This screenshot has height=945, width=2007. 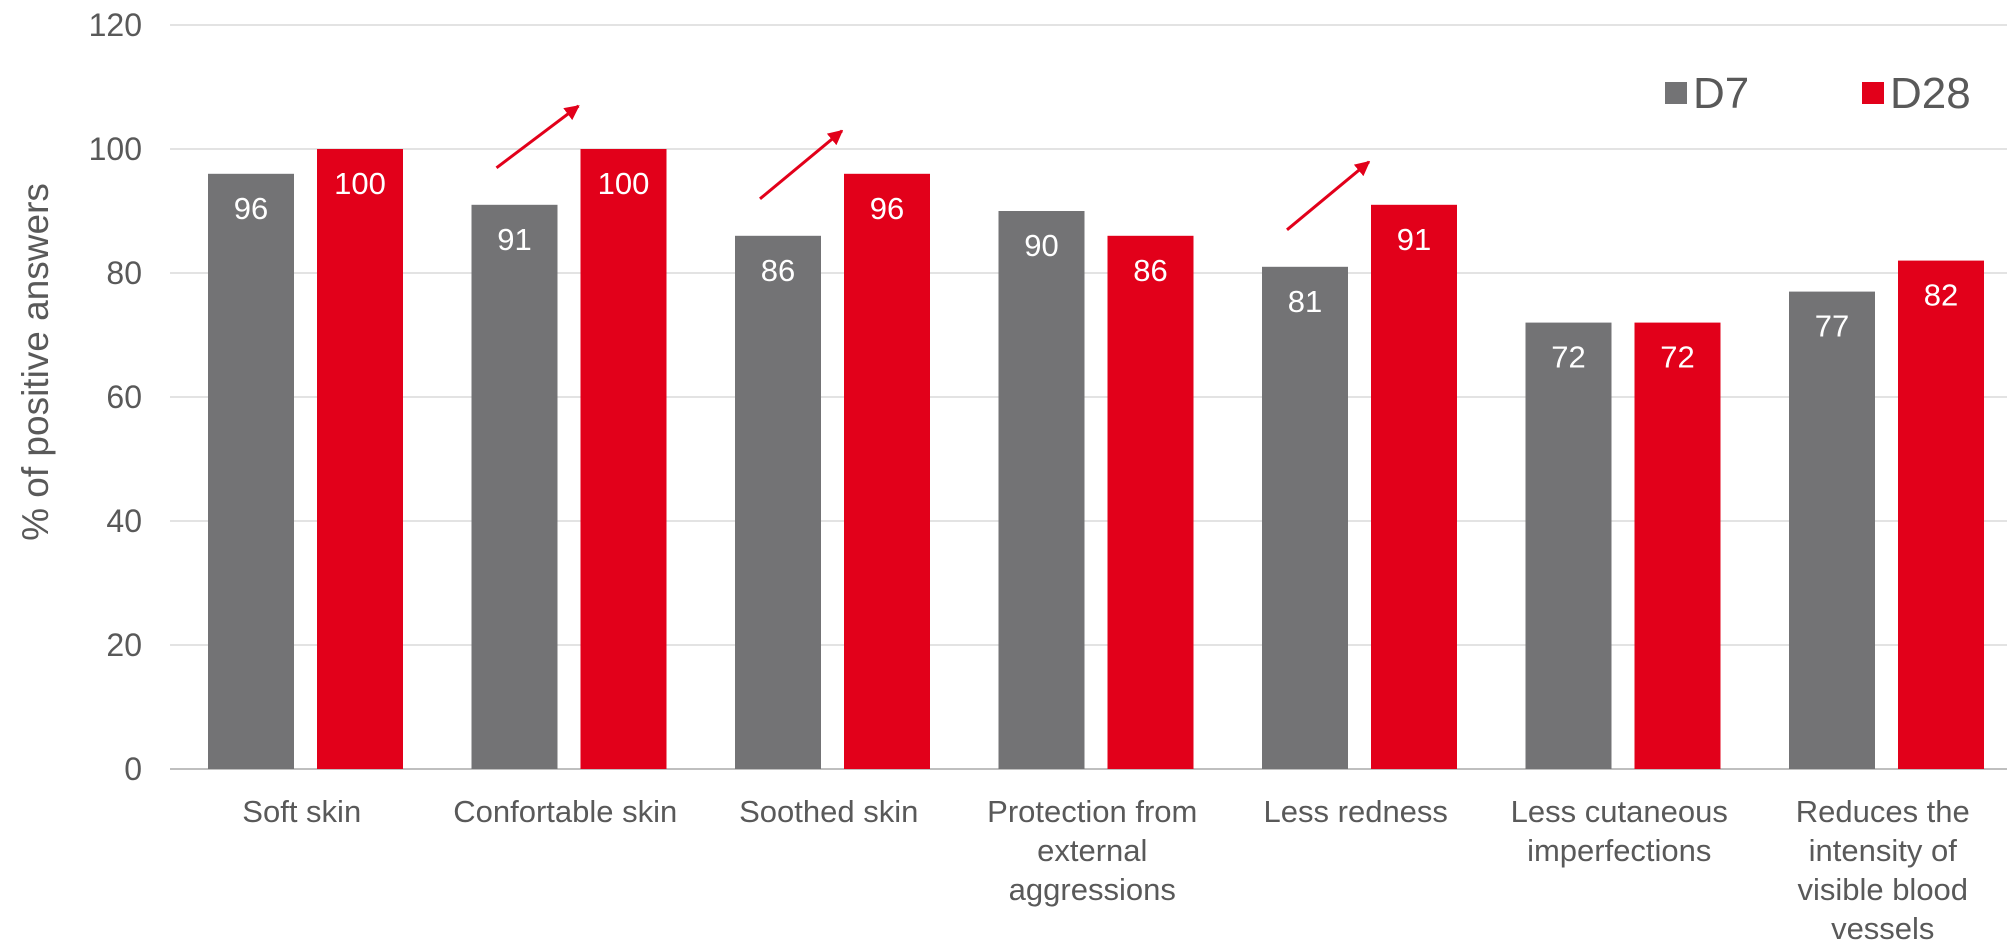 What do you see at coordinates (1356, 811) in the screenshot?
I see `category-label: Less redness` at bounding box center [1356, 811].